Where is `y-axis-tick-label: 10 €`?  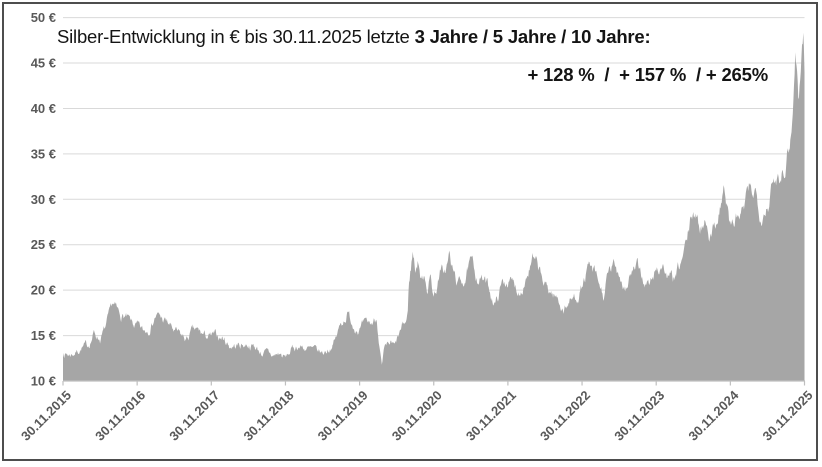 y-axis-tick-label: 10 € is located at coordinates (43, 381).